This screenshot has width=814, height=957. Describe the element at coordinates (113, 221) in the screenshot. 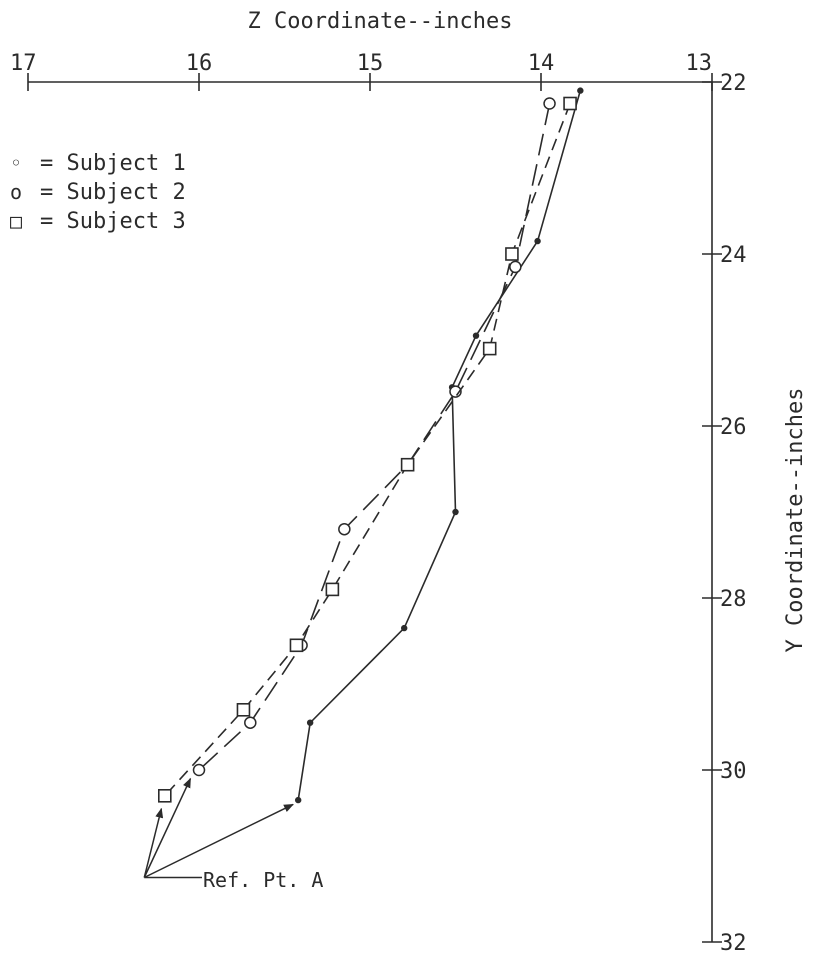

I see `legend-label-subject-3: = Subject 3` at that location.